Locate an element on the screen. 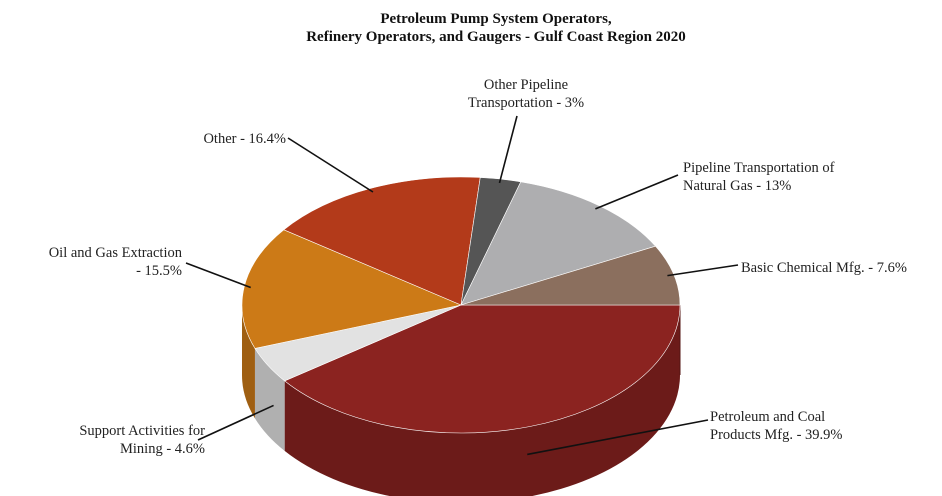  slice-label-line: Petroleum and Coal is located at coordinates (767, 417).